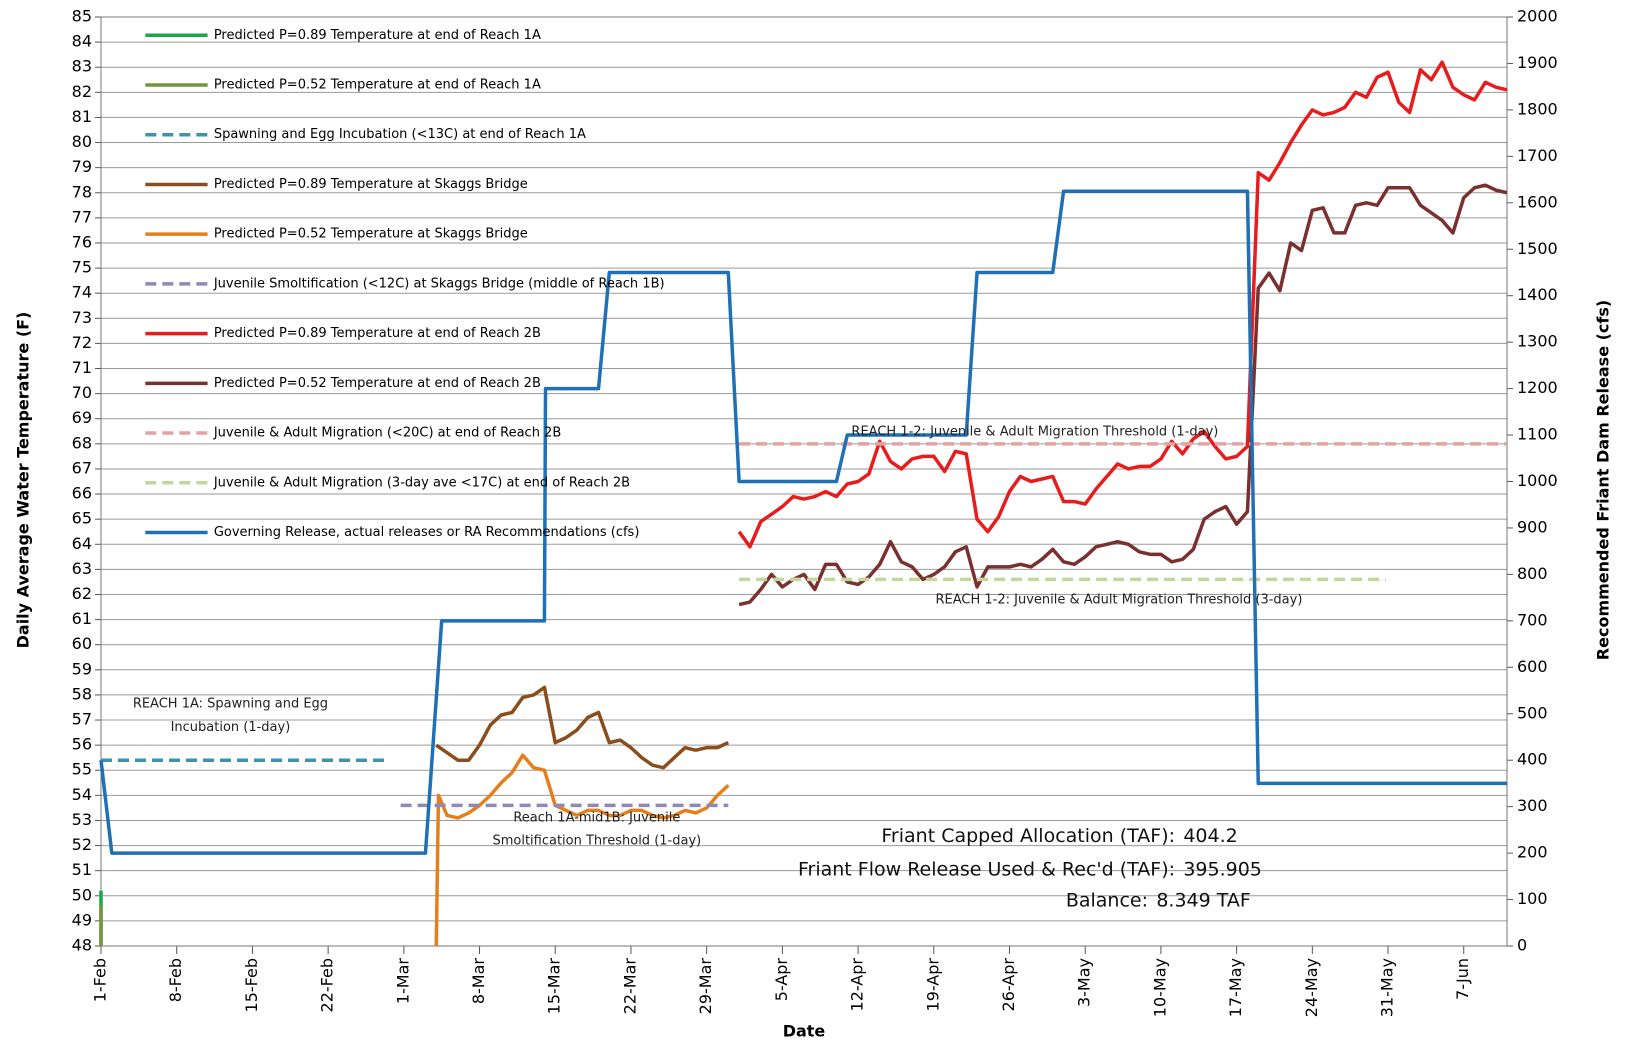 This screenshot has width=1626, height=1041. Describe the element at coordinates (1537, 434) in the screenshot. I see `y2-tick-label: 1100` at that location.